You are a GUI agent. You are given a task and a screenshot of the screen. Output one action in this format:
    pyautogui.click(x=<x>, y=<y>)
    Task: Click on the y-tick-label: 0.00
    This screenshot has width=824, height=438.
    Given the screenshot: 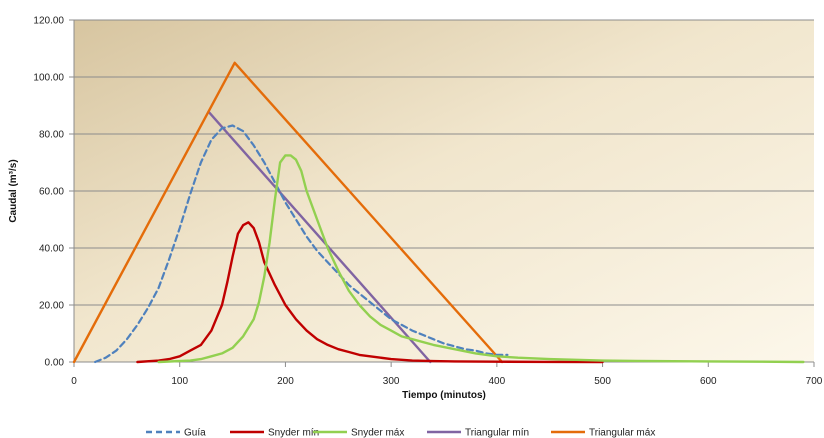 What is the action you would take?
    pyautogui.click(x=55, y=363)
    